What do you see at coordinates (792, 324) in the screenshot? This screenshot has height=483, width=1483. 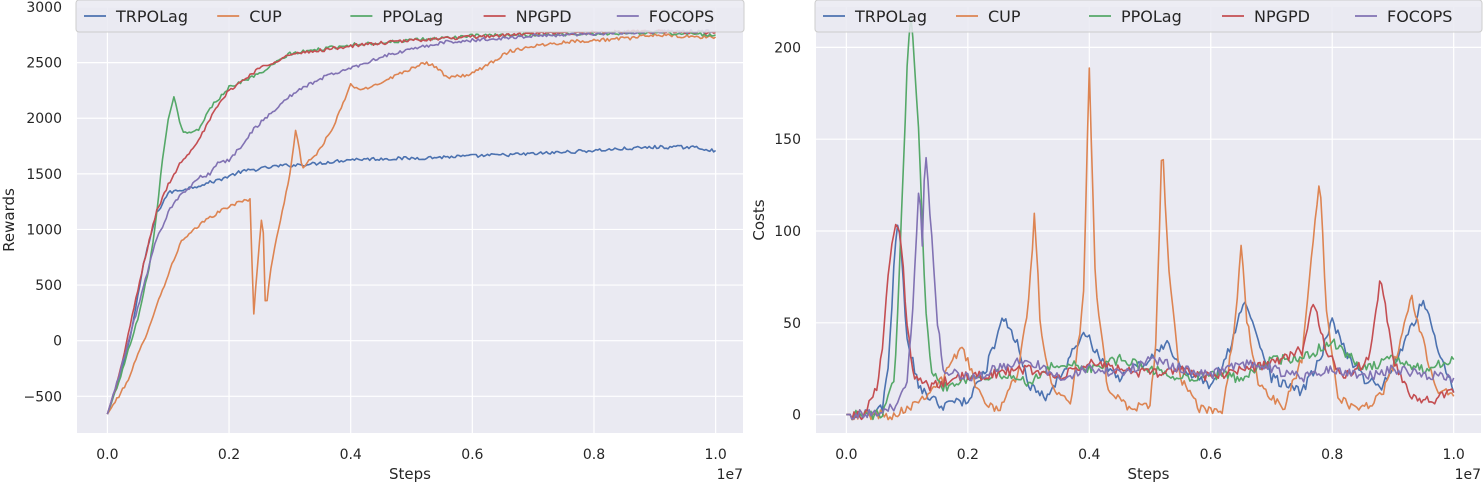 I see `costs-y-tick-label: 50` at bounding box center [792, 324].